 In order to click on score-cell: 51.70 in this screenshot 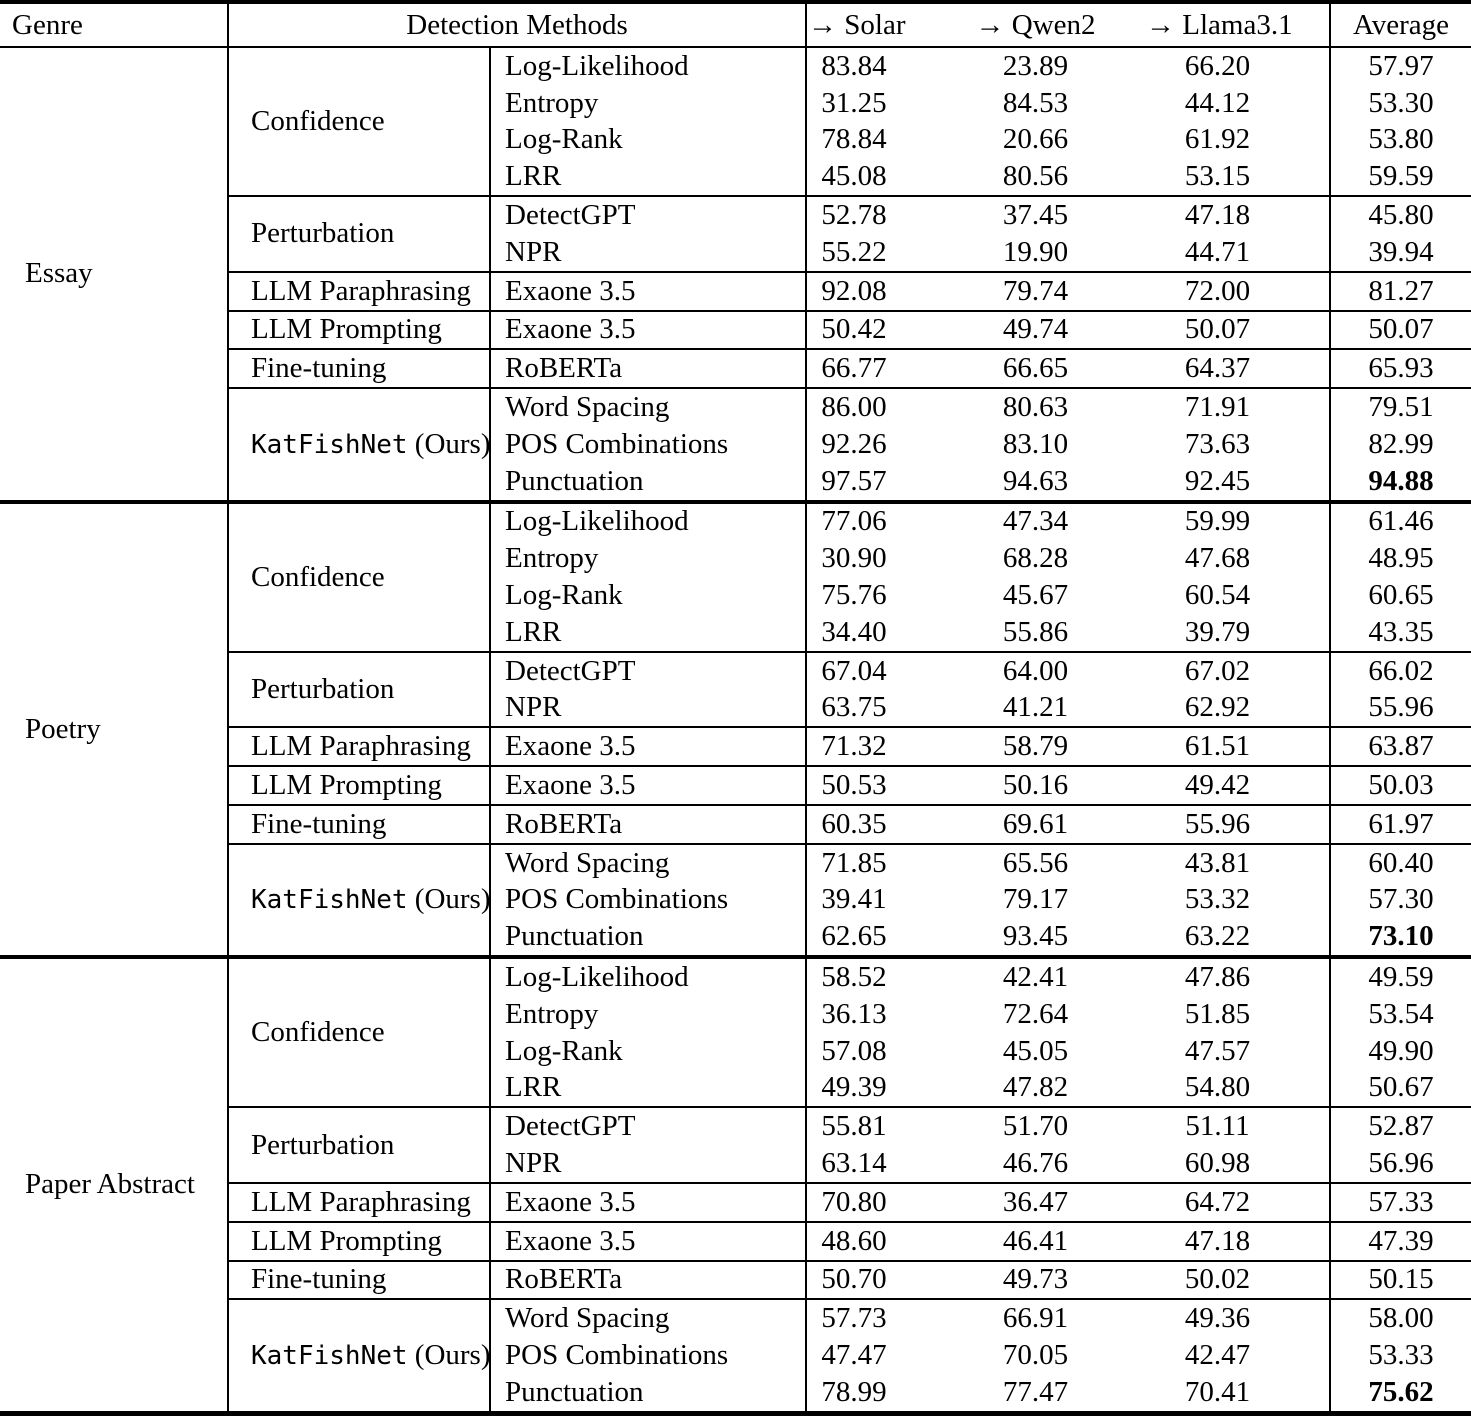, I will do `click(1058, 1126)`.